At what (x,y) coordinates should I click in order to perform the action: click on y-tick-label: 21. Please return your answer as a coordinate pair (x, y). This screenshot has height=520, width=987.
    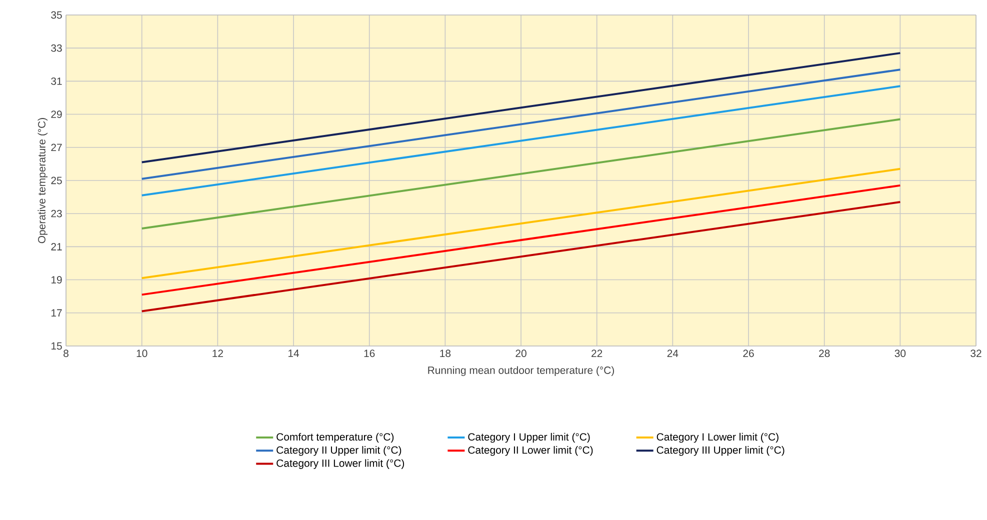
    Looking at the image, I should click on (56, 246).